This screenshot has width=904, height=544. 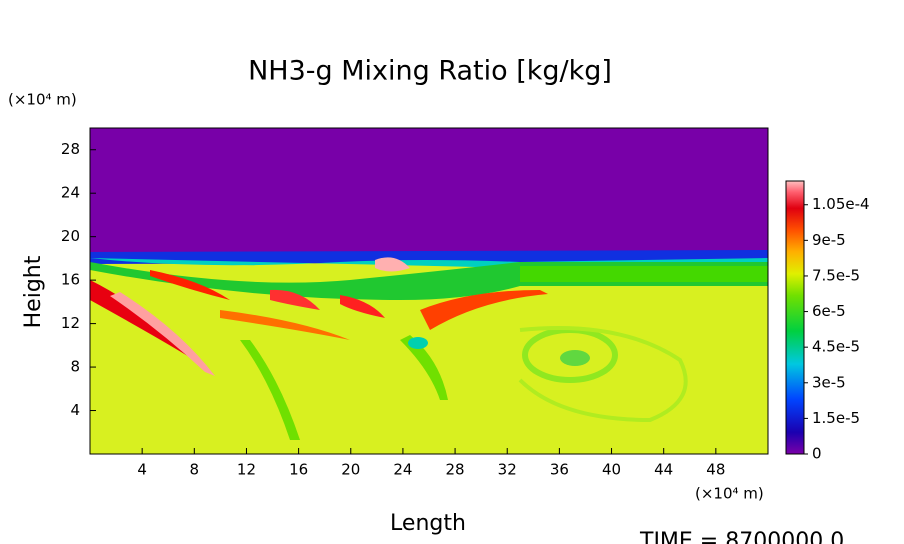 What do you see at coordinates (795, 317) in the screenshot?
I see `colorbar` at bounding box center [795, 317].